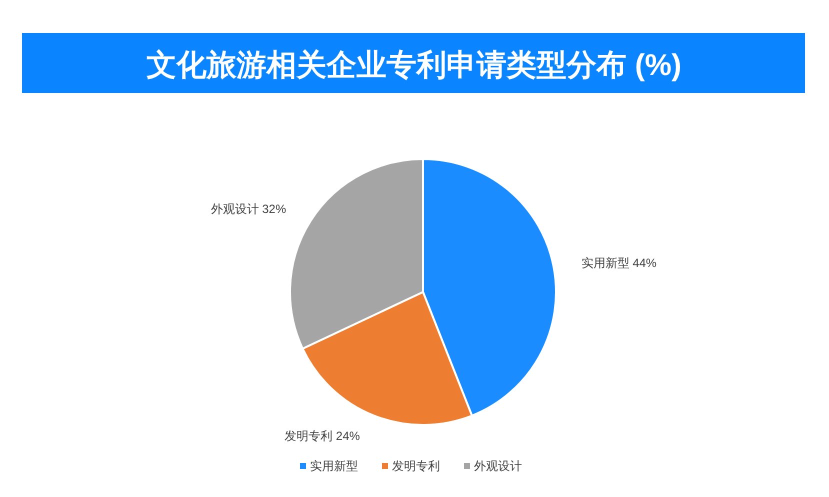 This screenshot has height=497, width=829. What do you see at coordinates (498, 466) in the screenshot?
I see `legend-label: 外观设计` at bounding box center [498, 466].